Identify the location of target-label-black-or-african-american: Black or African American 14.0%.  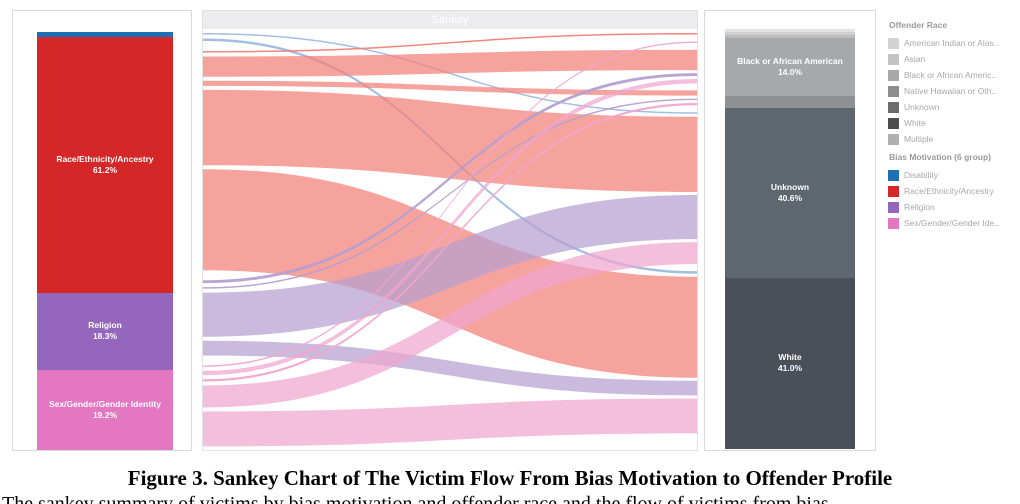
(790, 67).